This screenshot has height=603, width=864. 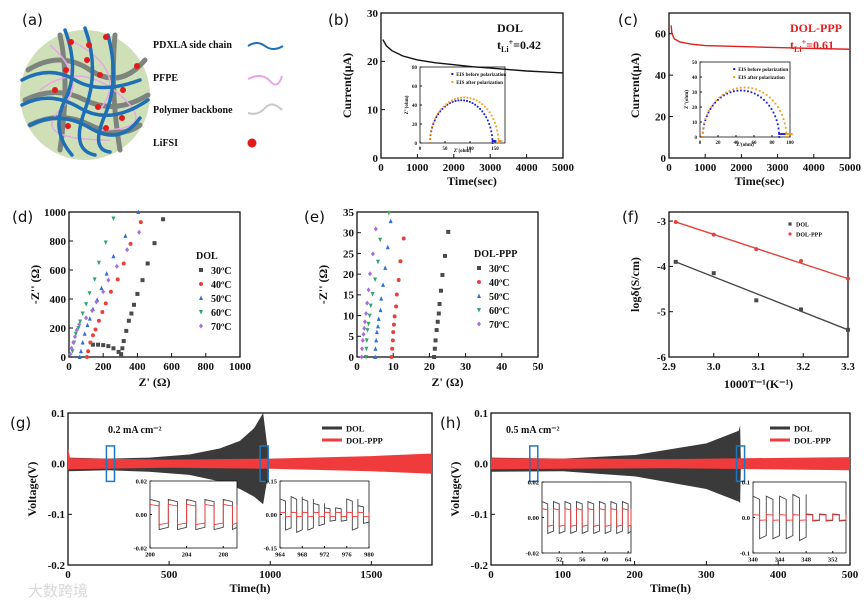 I want to click on panel-label-a: (a), so click(x=32, y=20).